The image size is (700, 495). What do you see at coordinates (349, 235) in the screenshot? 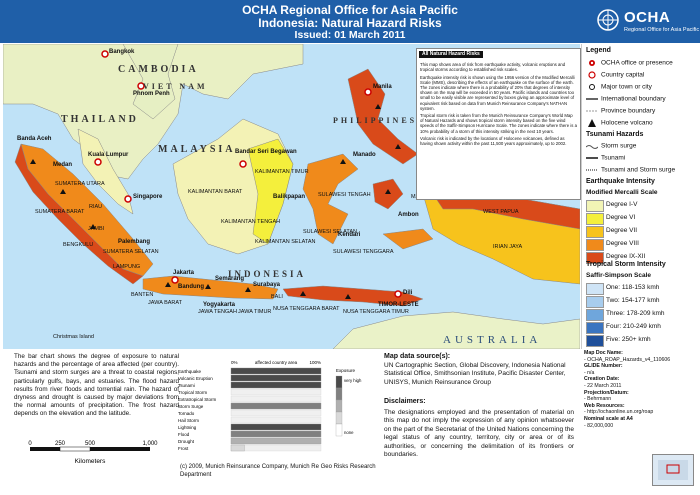
I see `city-kendari: Kendari` at bounding box center [349, 235].